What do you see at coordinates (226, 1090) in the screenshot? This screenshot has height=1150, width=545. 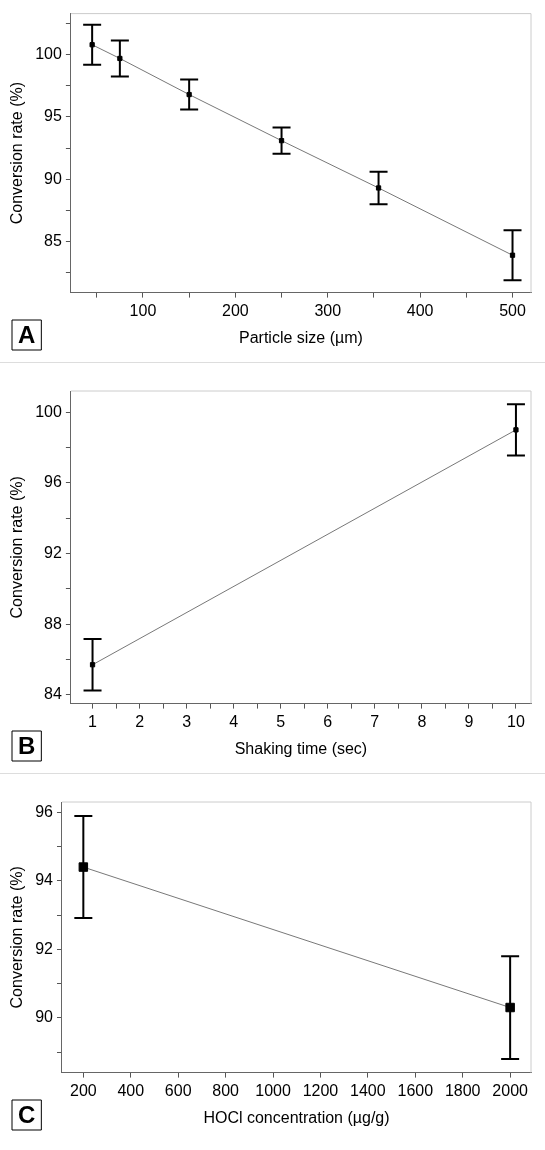 I see `x-tick-label: 800` at bounding box center [226, 1090].